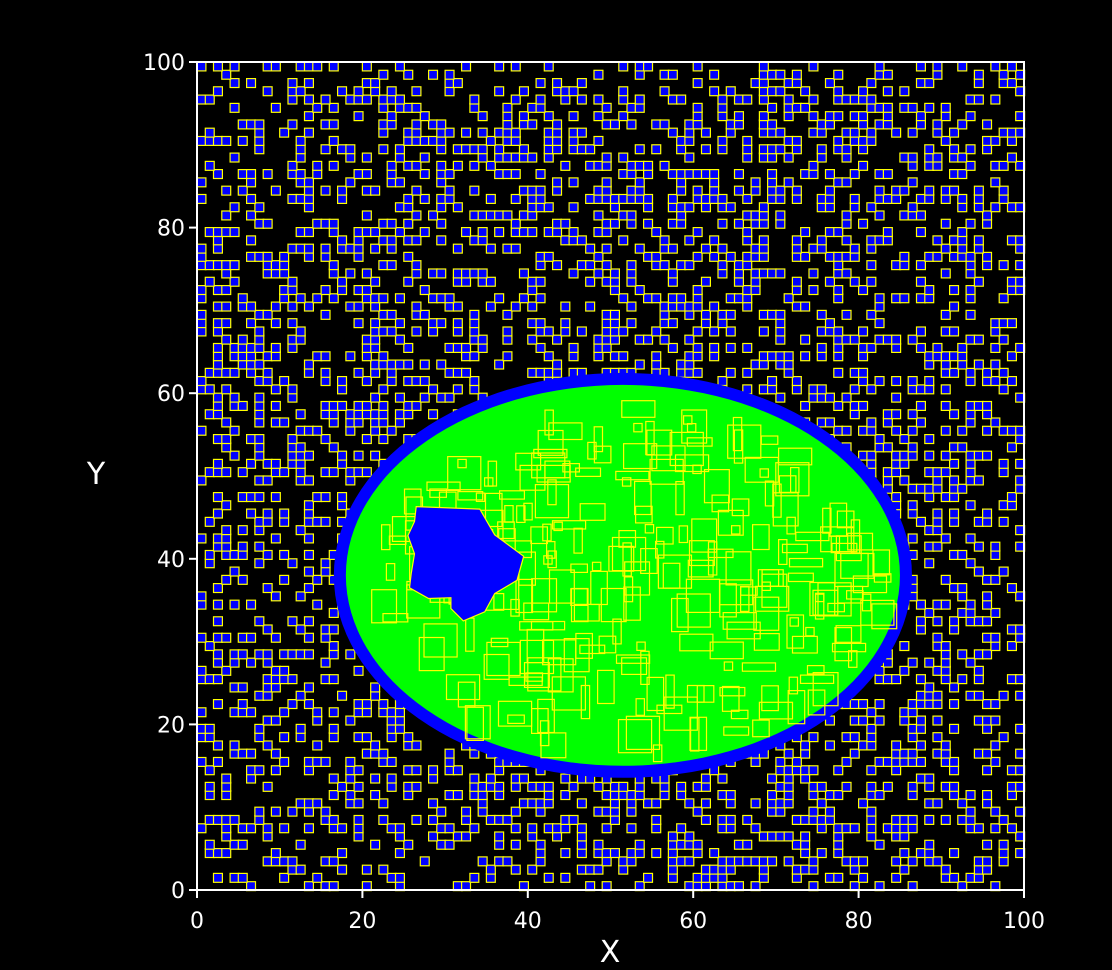 This screenshot has height=970, width=1112. Describe the element at coordinates (859, 921) in the screenshot. I see `x-tick-label: 80` at that location.